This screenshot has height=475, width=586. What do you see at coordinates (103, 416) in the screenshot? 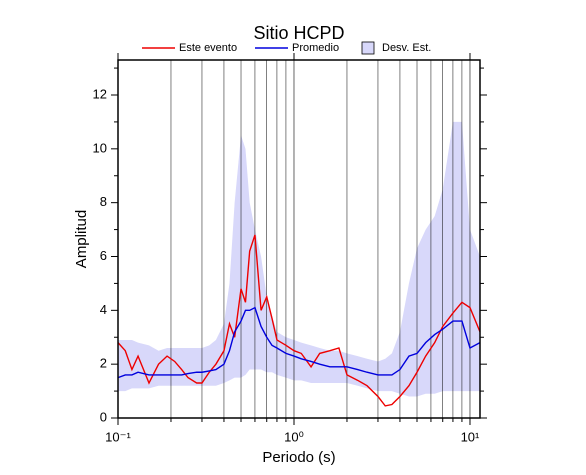
I see `y-tick-label: 0` at bounding box center [103, 416].